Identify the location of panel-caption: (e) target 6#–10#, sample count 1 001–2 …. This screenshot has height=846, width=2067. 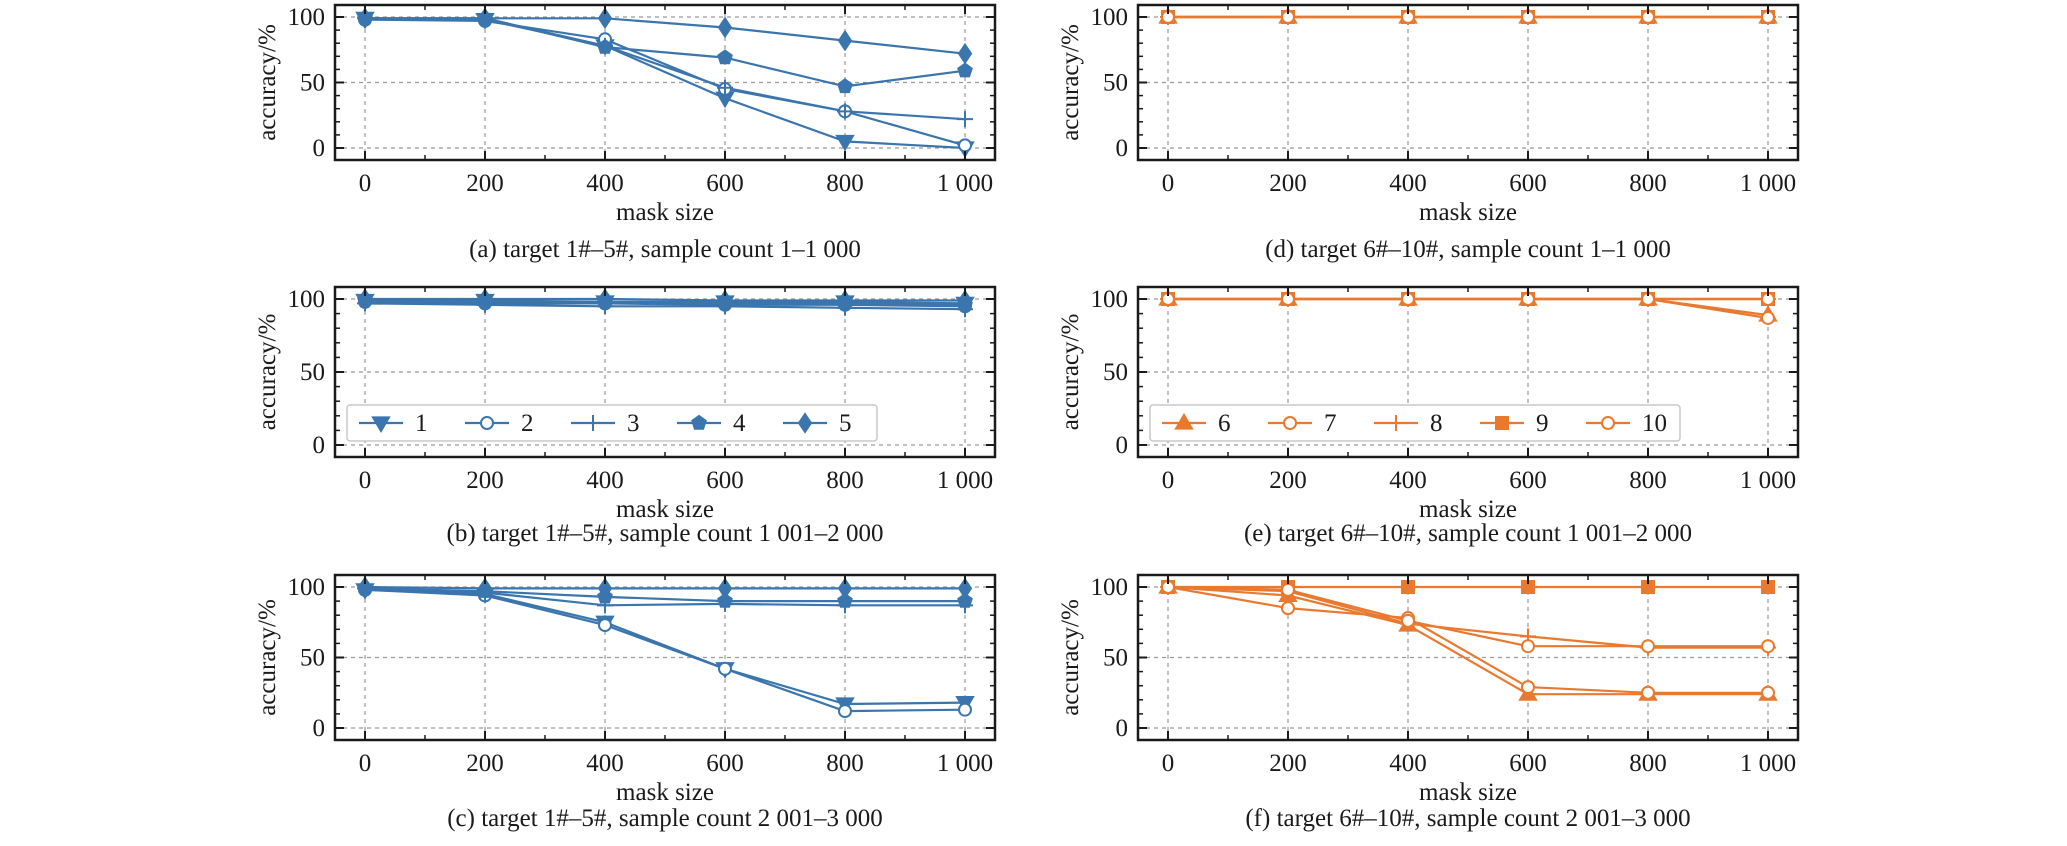
(1468, 533).